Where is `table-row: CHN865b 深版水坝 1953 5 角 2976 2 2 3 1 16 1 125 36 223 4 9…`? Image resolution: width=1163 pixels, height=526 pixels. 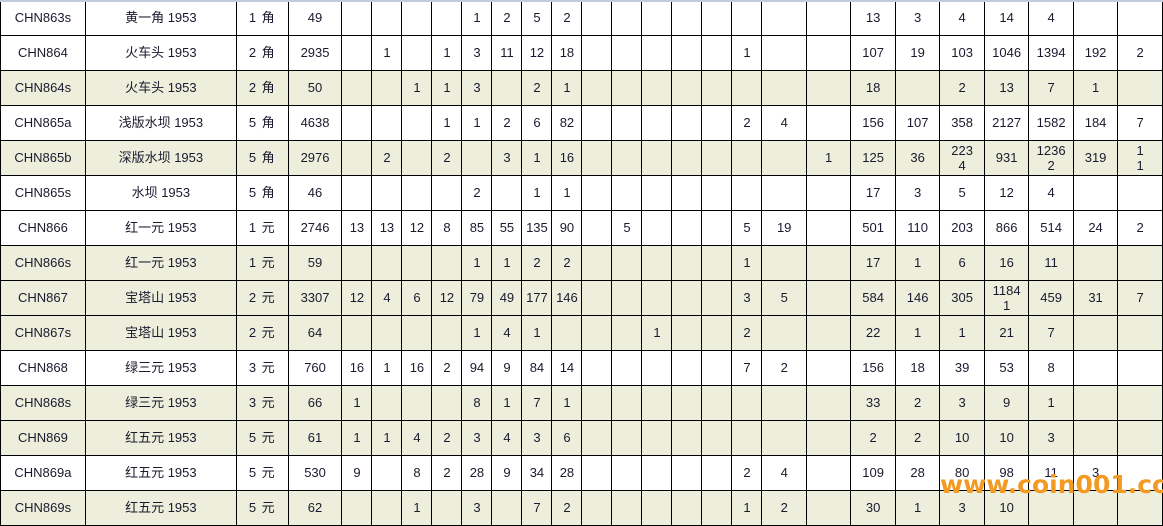
table-row: CHN865b 深版水坝 1953 5 角 2976 2 2 3 1 16 1 125 36 223 4 9… is located at coordinates (581, 158).